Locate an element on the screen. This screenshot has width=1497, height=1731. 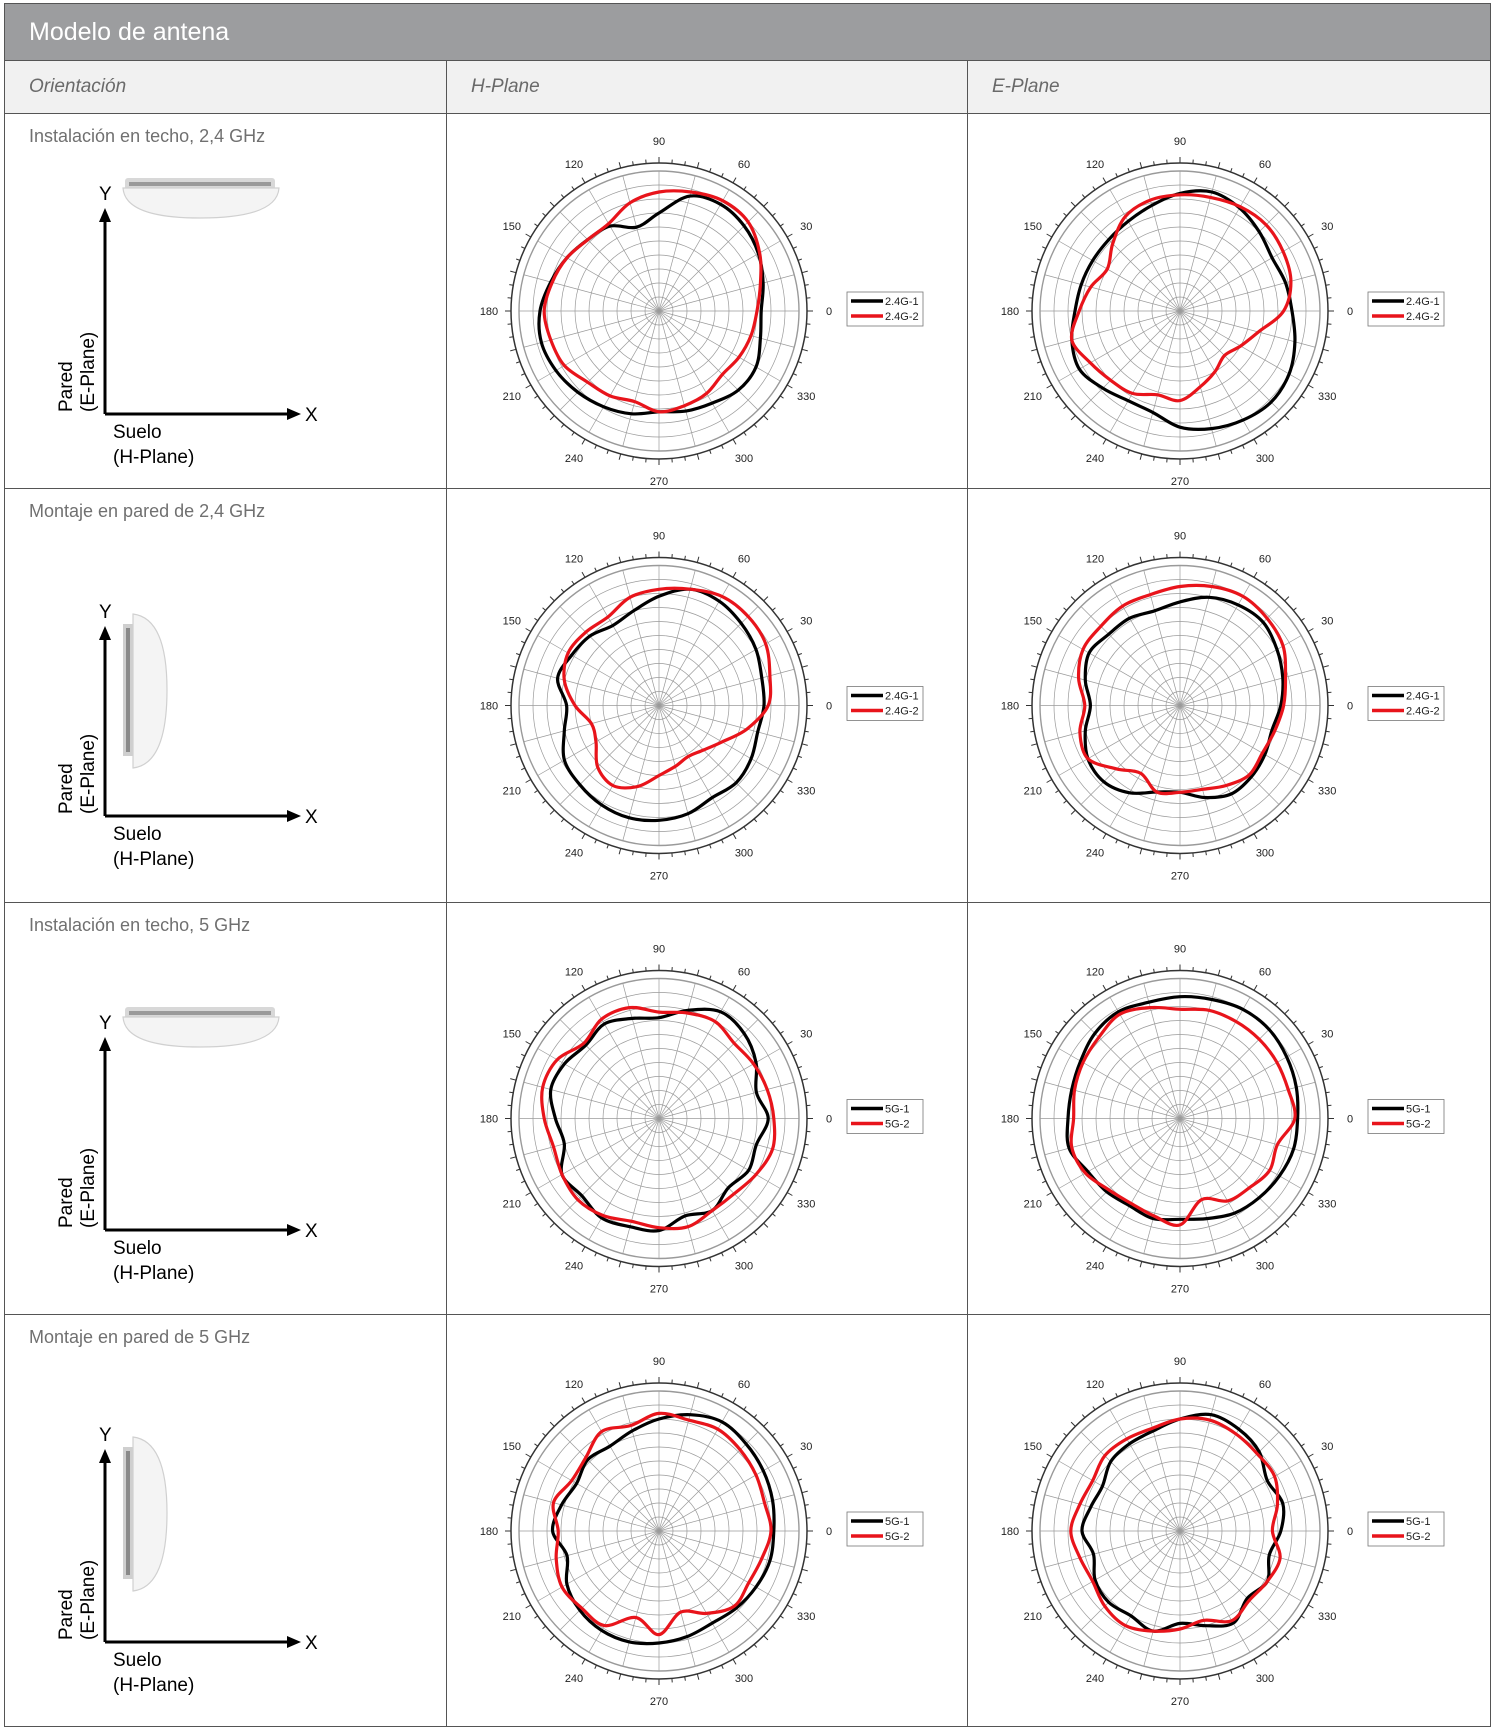
row-label: Instalación en techo, 5 GHz is located at coordinates (140, 925).